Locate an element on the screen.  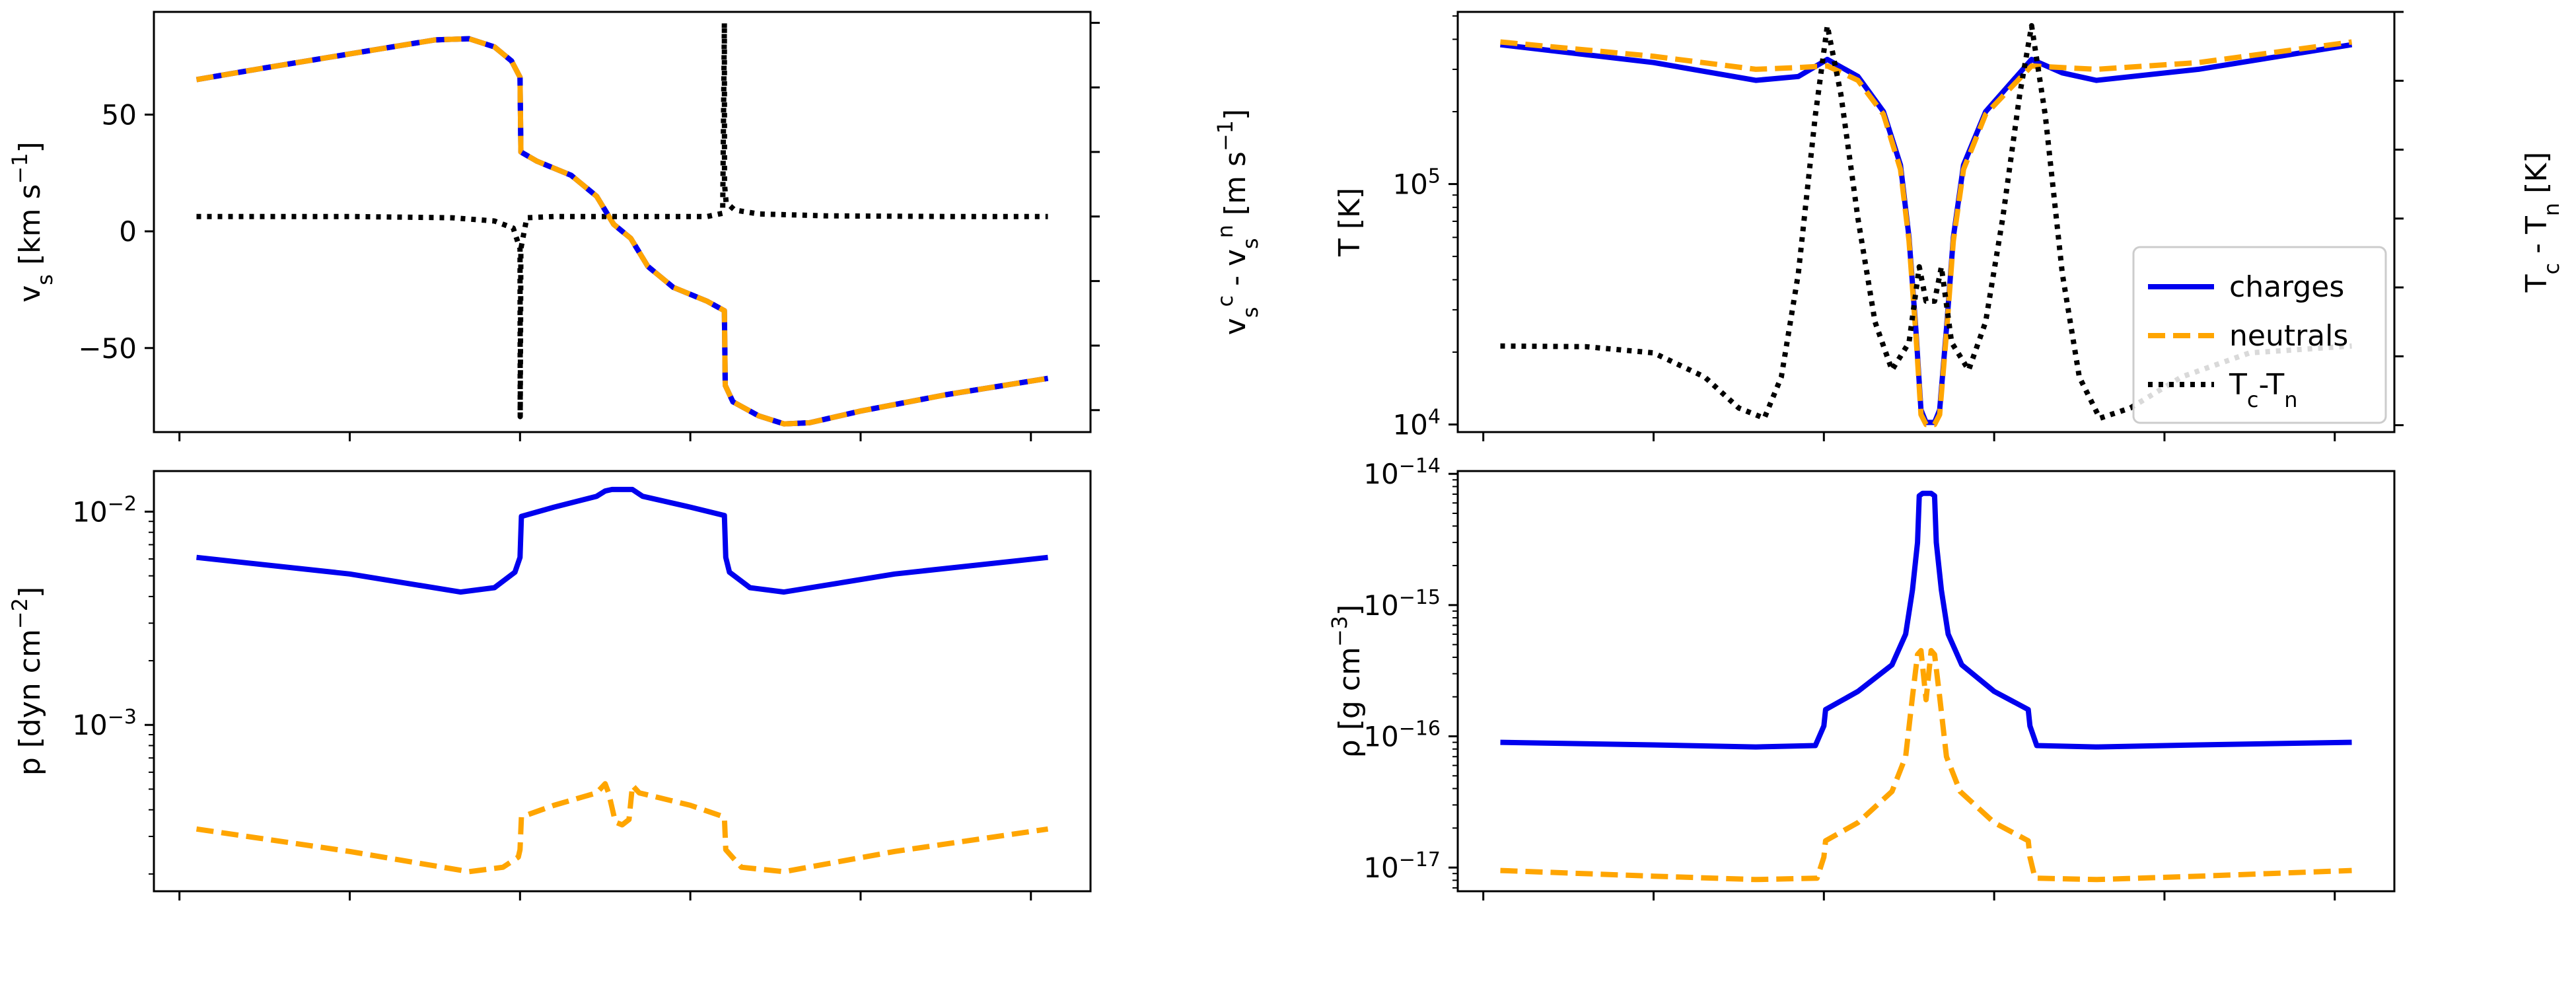
y-tick-label: 10⁻³ is located at coordinates (105, 724).